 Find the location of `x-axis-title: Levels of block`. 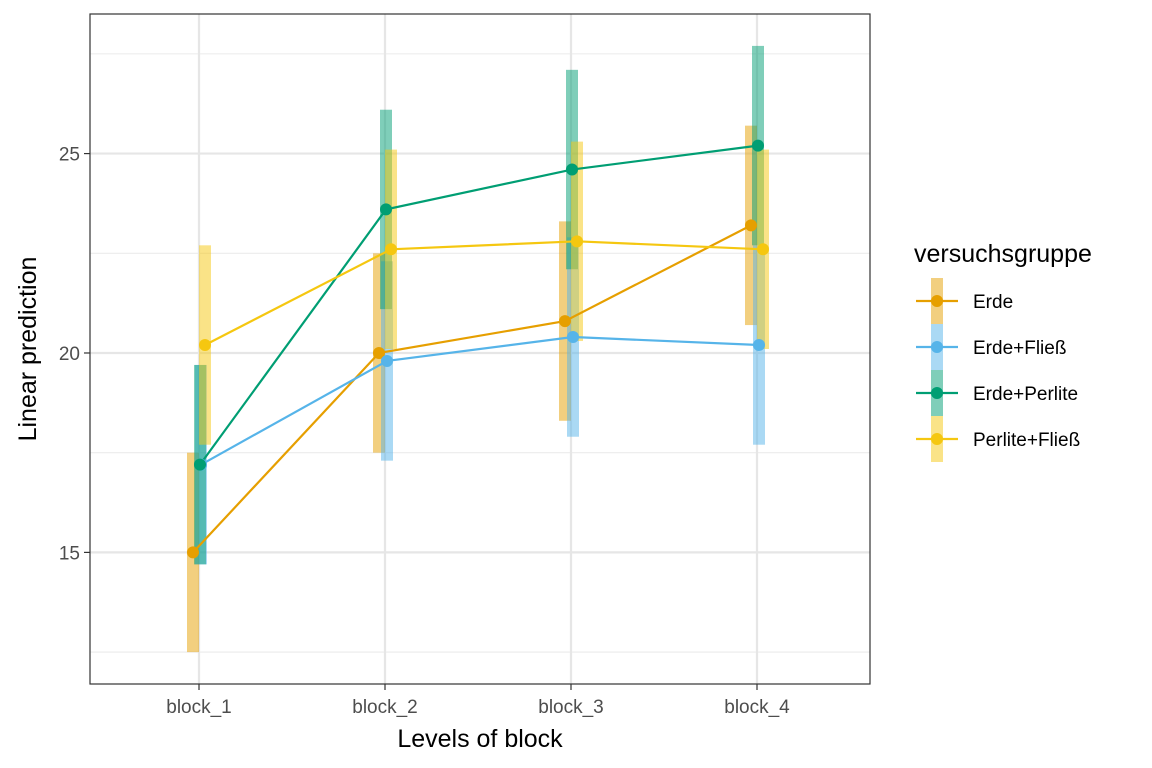

x-axis-title: Levels of block is located at coordinates (480, 739).